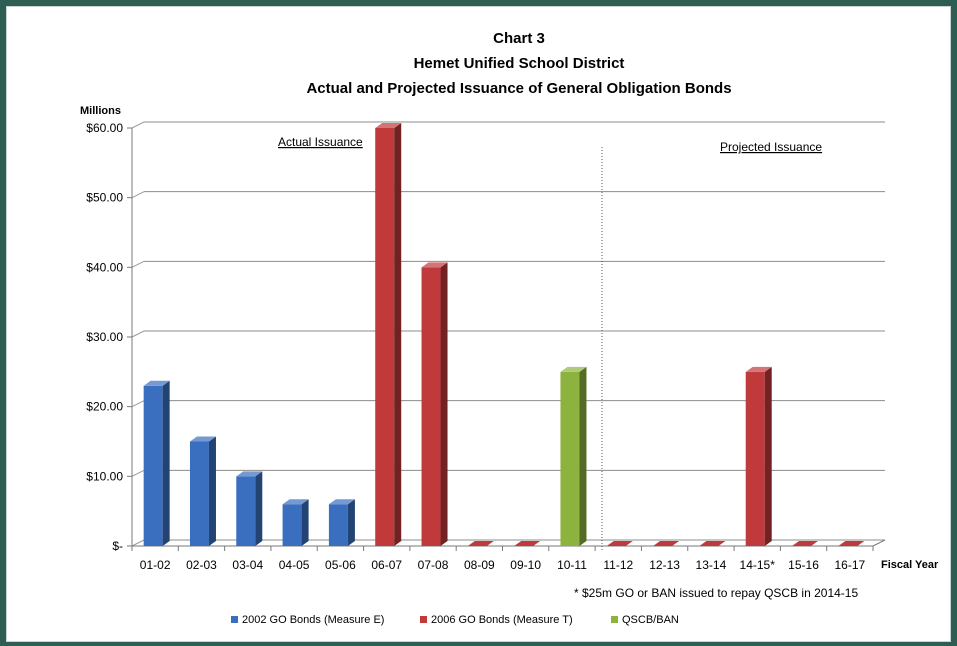 The width and height of the screenshot is (957, 646). I want to click on x-tick-label-7: 08-09, so click(479, 565).